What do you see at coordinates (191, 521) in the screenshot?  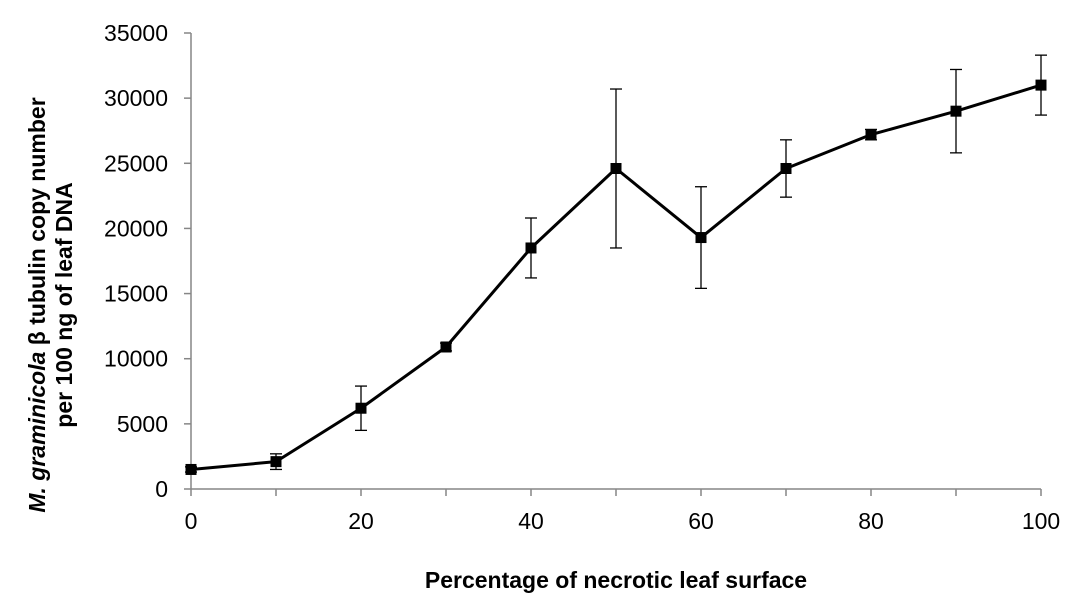 I see `x-tick-label: 0` at bounding box center [191, 521].